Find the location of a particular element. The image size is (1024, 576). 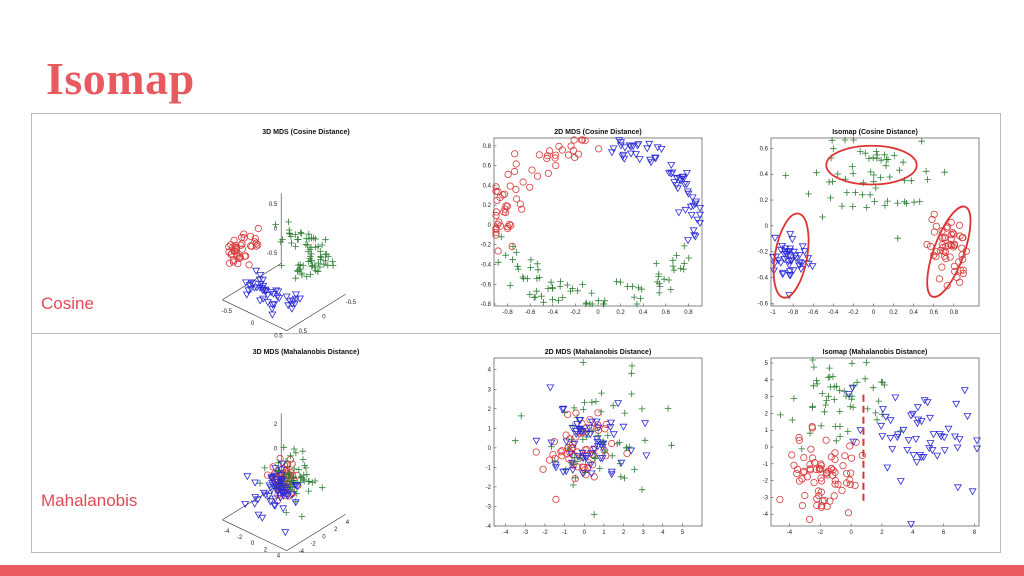

x-tick-label: 4 is located at coordinates (279, 557).